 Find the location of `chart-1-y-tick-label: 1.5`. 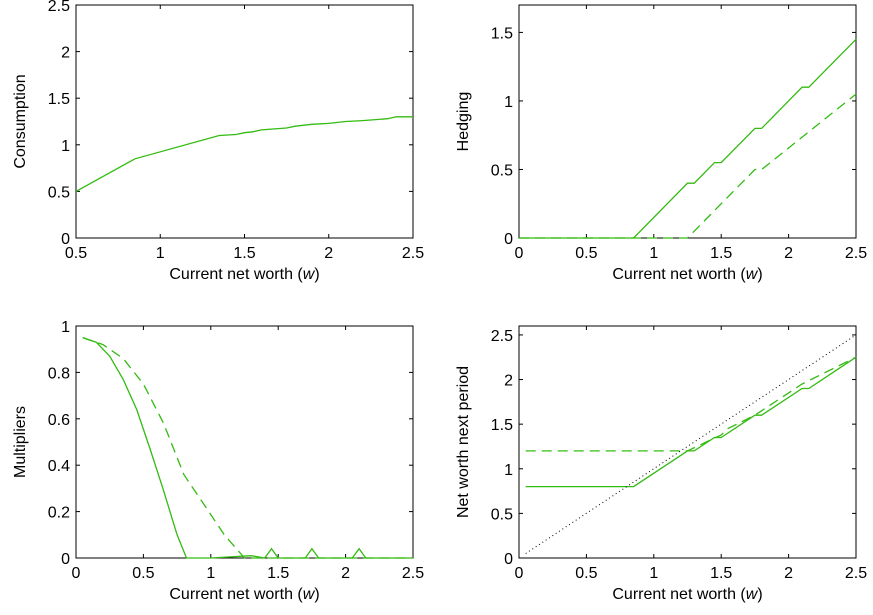

chart-1-y-tick-label: 1.5 is located at coordinates (502, 33).